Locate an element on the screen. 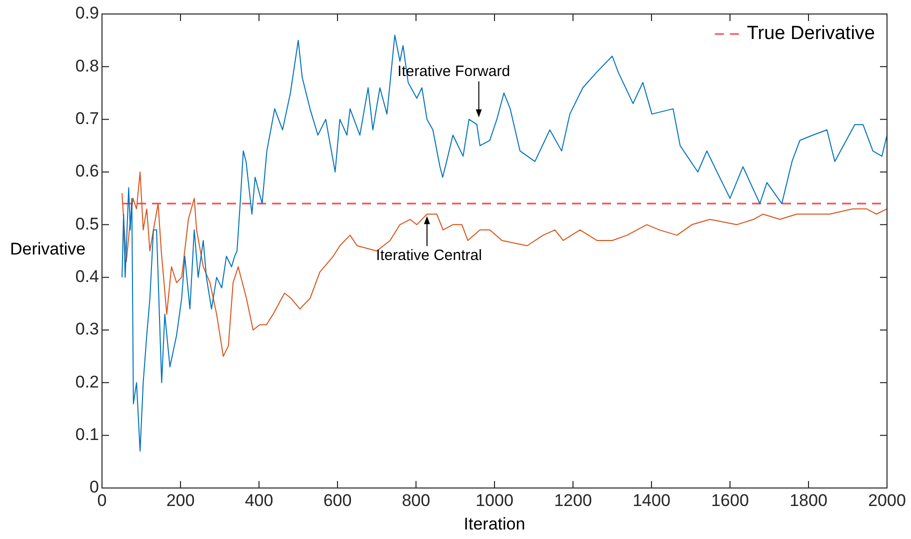 This screenshot has width=911, height=539. y-tick-label: 0.9 is located at coordinates (87, 13).